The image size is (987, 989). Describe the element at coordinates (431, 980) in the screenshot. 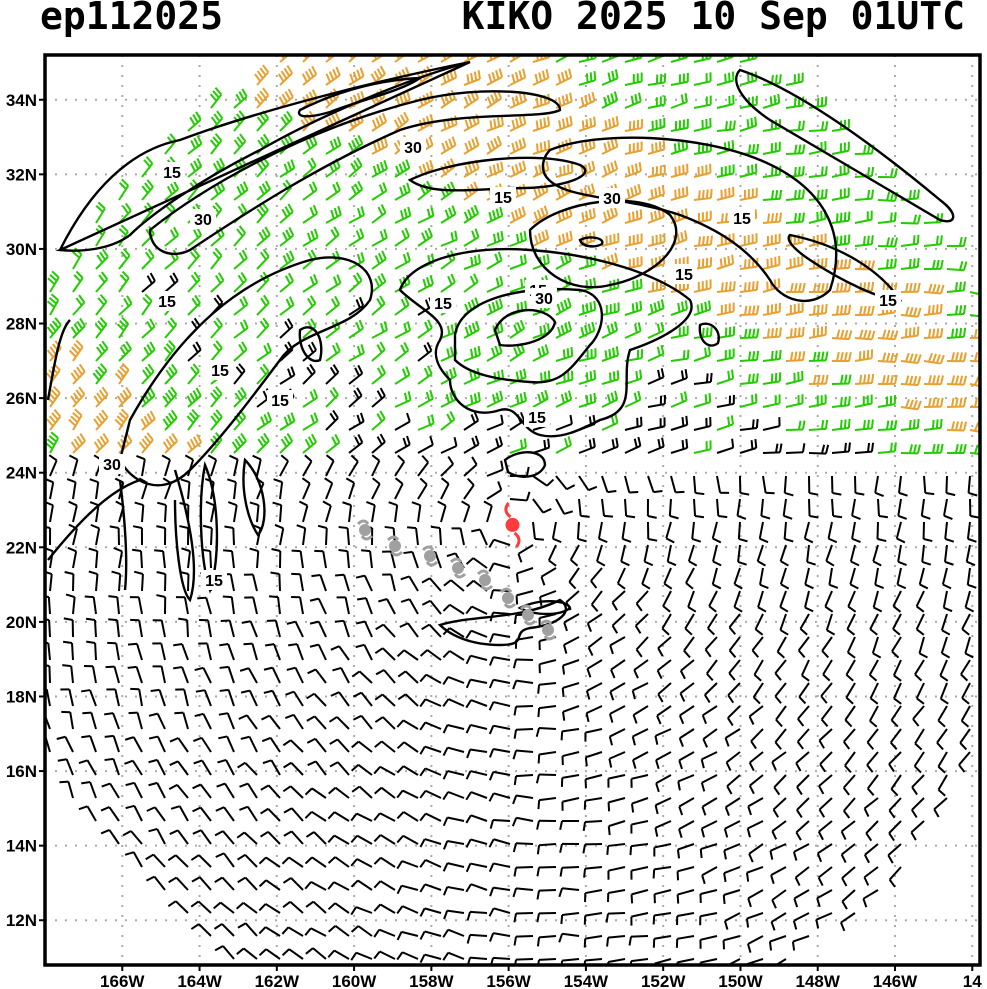

I see `lon-tick-label: 158W` at that location.